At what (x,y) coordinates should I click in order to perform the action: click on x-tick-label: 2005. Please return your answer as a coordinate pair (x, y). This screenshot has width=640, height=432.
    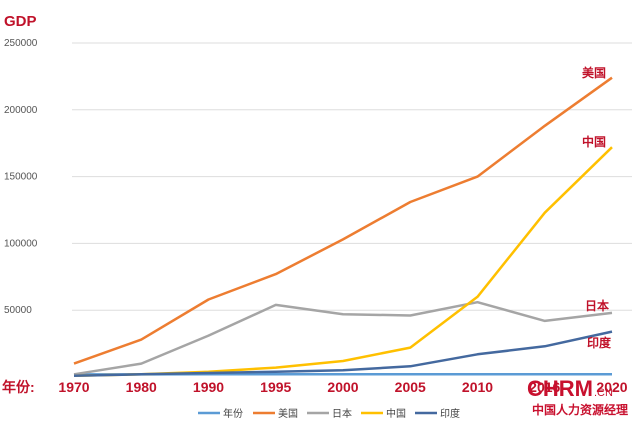
    Looking at the image, I should click on (410, 387).